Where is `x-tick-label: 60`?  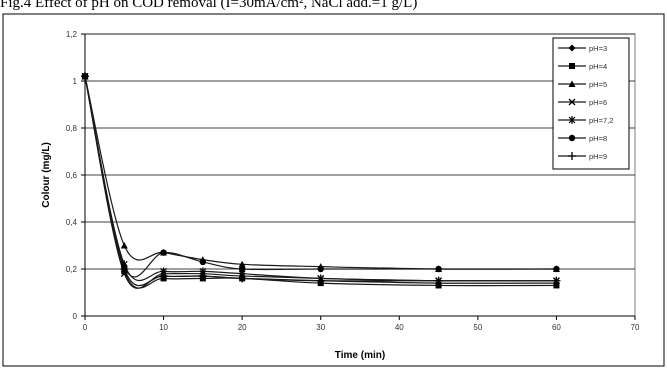 x-tick-label: 60 is located at coordinates (556, 327).